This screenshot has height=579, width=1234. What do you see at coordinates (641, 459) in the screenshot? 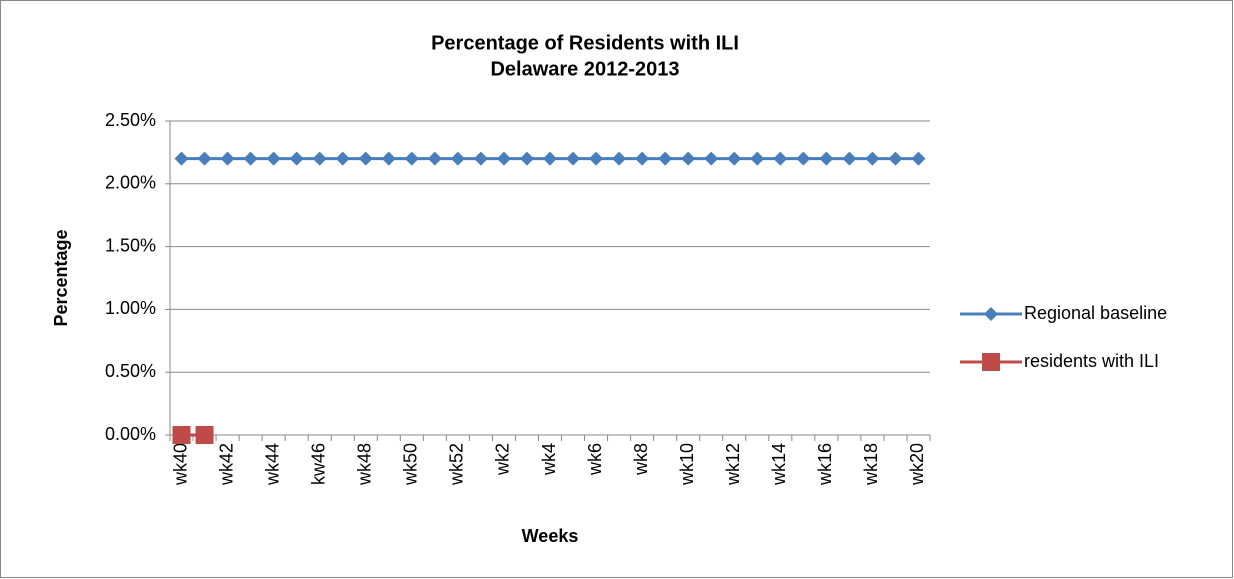
I see `x-tick-label: wk8` at bounding box center [641, 459].